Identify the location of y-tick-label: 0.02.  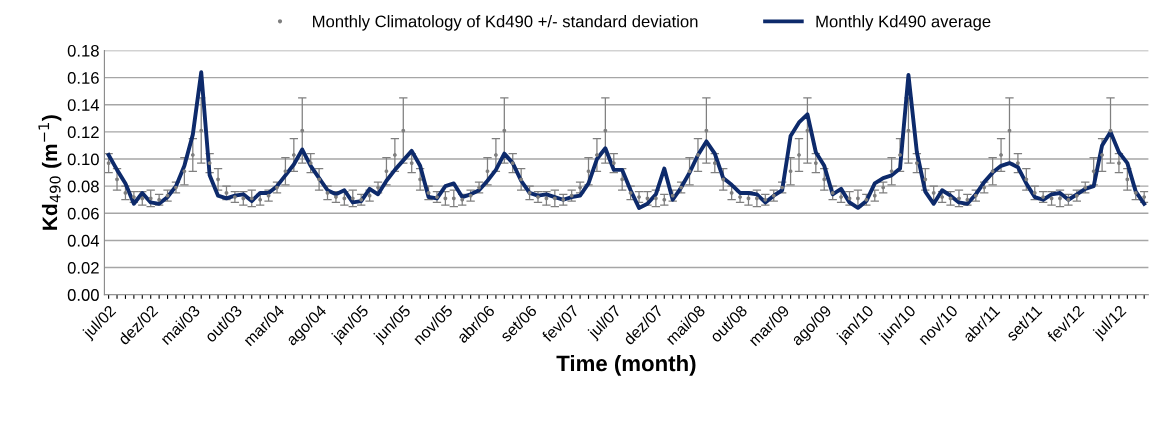
(83, 267).